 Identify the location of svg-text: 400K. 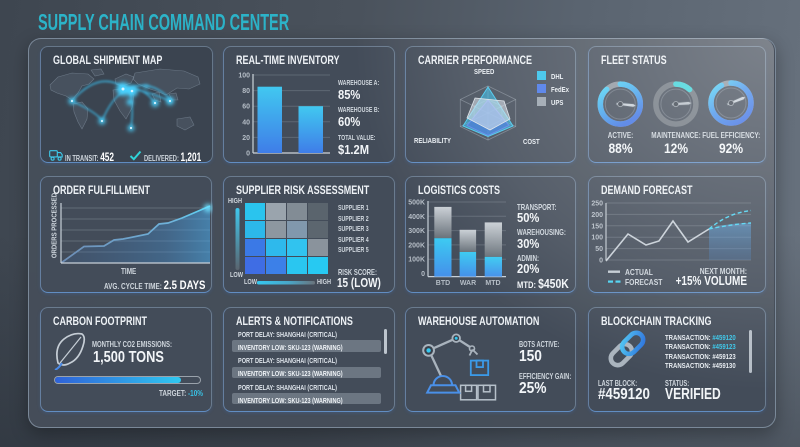
(416, 217).